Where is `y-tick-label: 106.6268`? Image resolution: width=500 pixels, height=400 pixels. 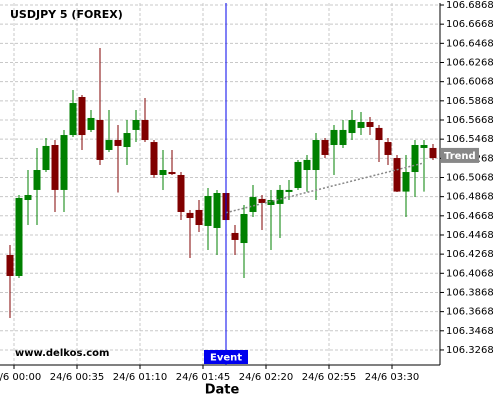 y-tick-label: 106.6268 is located at coordinates (470, 63).